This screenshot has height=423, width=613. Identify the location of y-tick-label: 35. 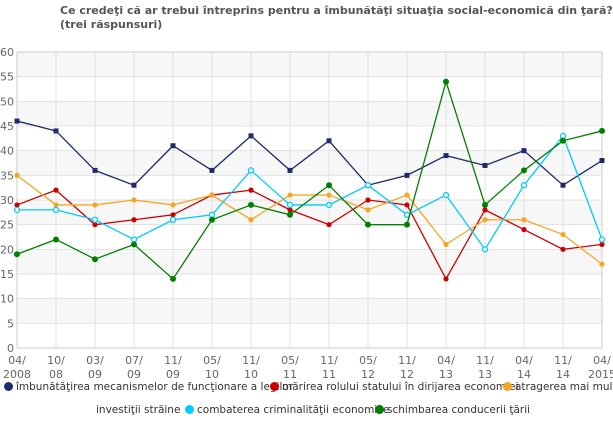
(7, 175).